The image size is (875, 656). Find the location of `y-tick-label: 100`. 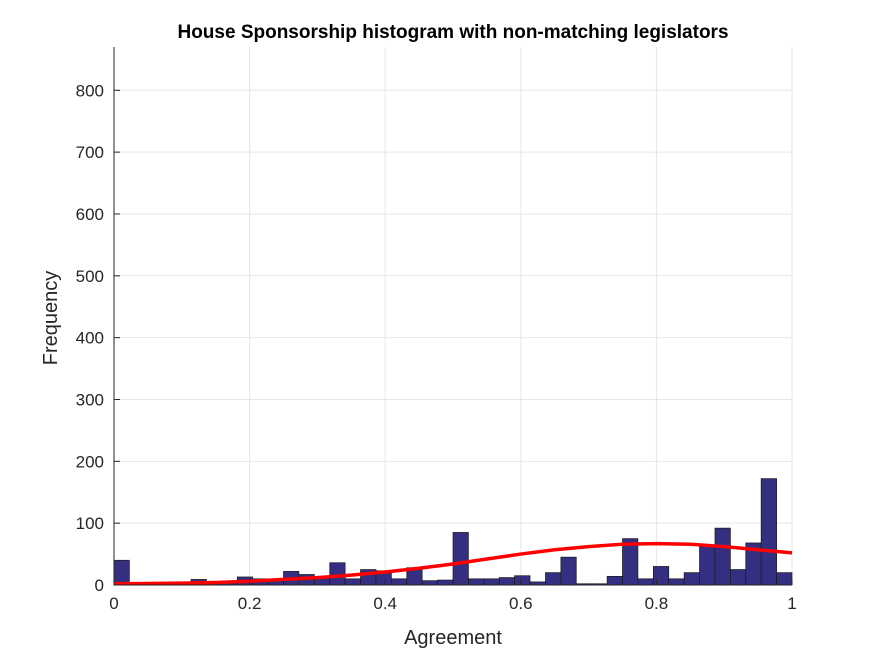

y-tick-label: 100 is located at coordinates (90, 523).